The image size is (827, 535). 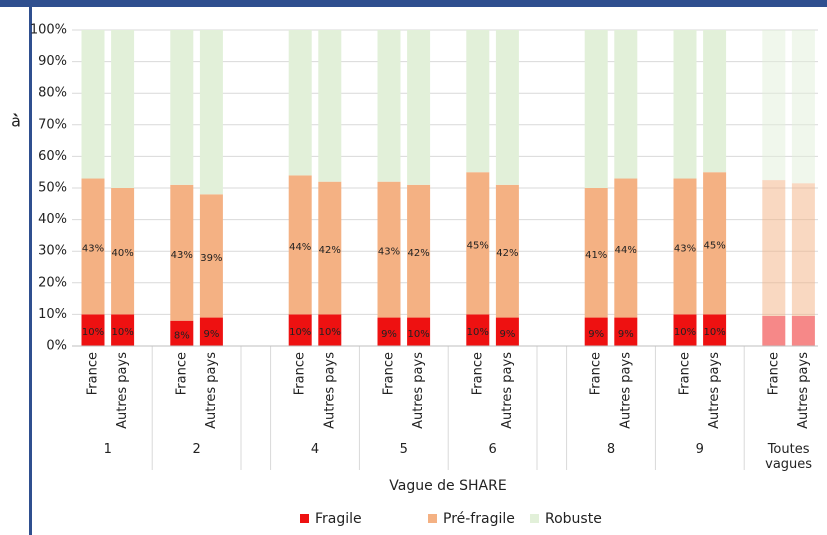 What do you see at coordinates (507, 253) in the screenshot?
I see `data-label: 42%` at bounding box center [507, 253].